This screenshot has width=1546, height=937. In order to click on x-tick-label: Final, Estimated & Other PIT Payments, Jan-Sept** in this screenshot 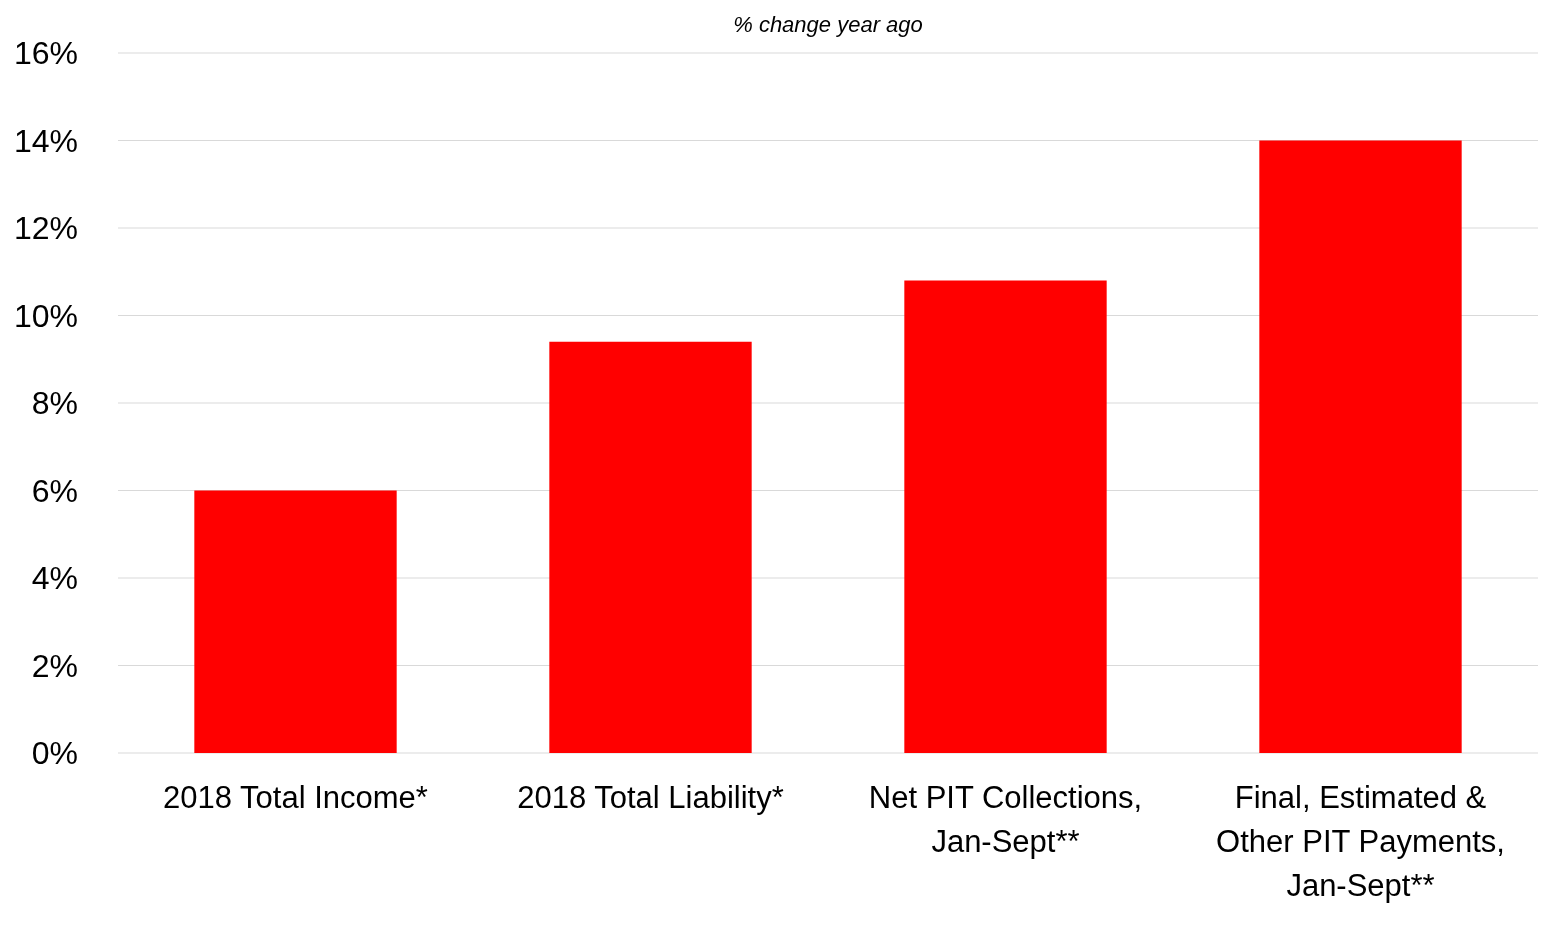, I will do `click(1360, 841)`.